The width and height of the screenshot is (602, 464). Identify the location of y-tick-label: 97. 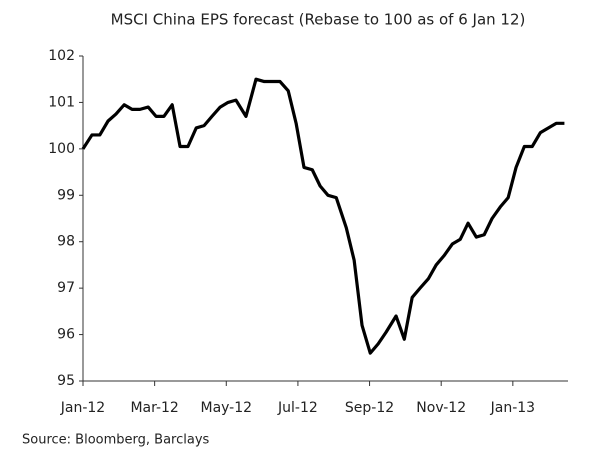
(66, 288).